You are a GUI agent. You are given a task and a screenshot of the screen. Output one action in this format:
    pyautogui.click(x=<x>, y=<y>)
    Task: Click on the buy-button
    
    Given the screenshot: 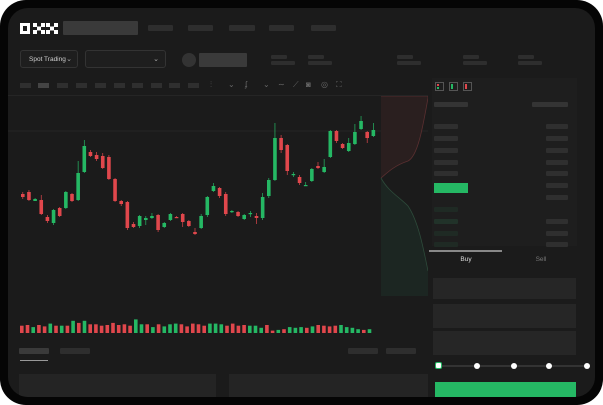 What is the action you would take?
    pyautogui.click(x=505, y=389)
    